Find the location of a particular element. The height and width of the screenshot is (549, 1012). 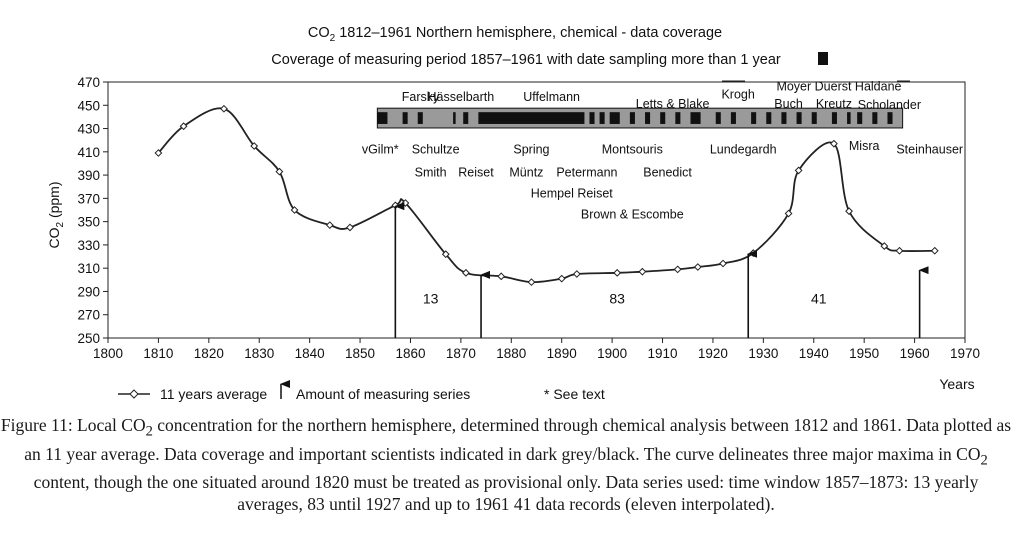

scientist-label: Hässelbarth is located at coordinates (461, 97).